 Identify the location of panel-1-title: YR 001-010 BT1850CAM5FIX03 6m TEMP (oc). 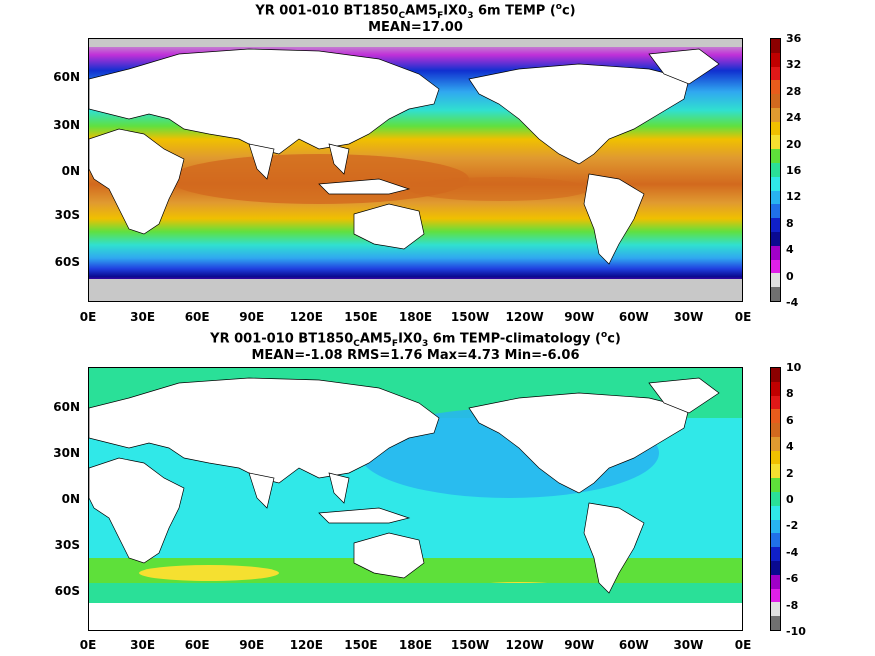
(415, 11).